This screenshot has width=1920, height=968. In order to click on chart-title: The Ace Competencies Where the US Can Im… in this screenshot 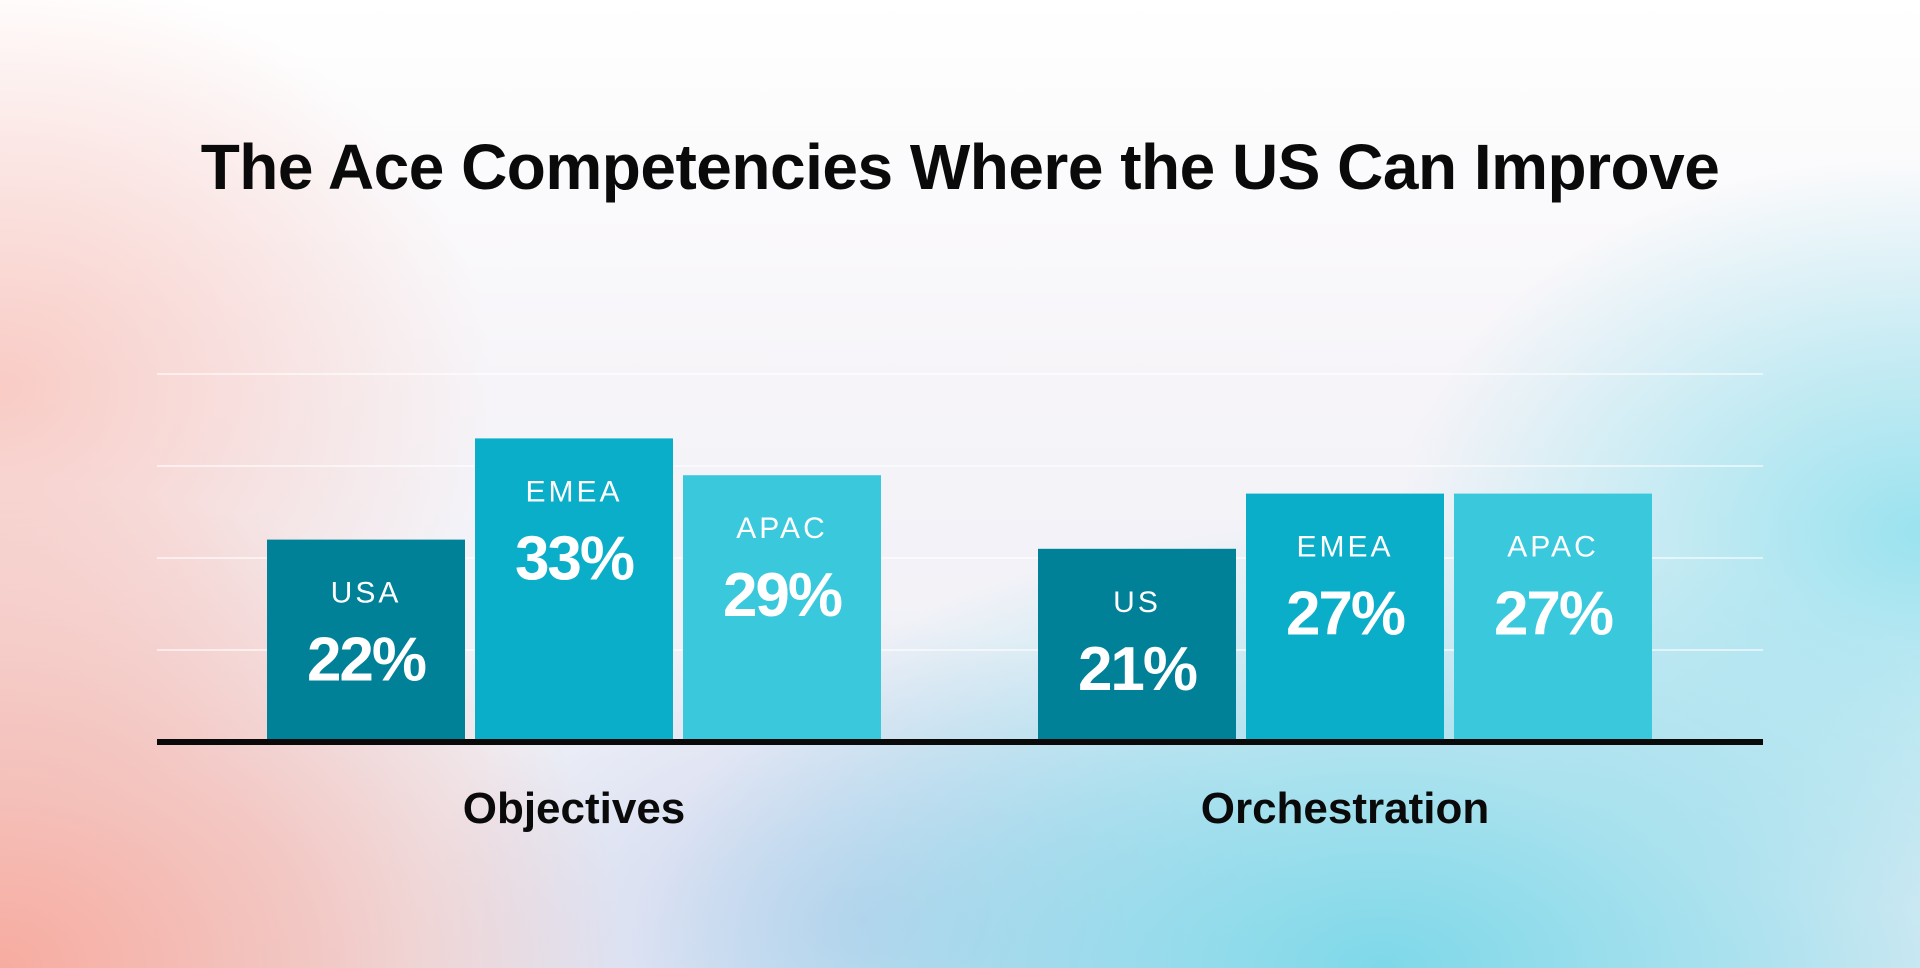, I will do `click(960, 167)`.